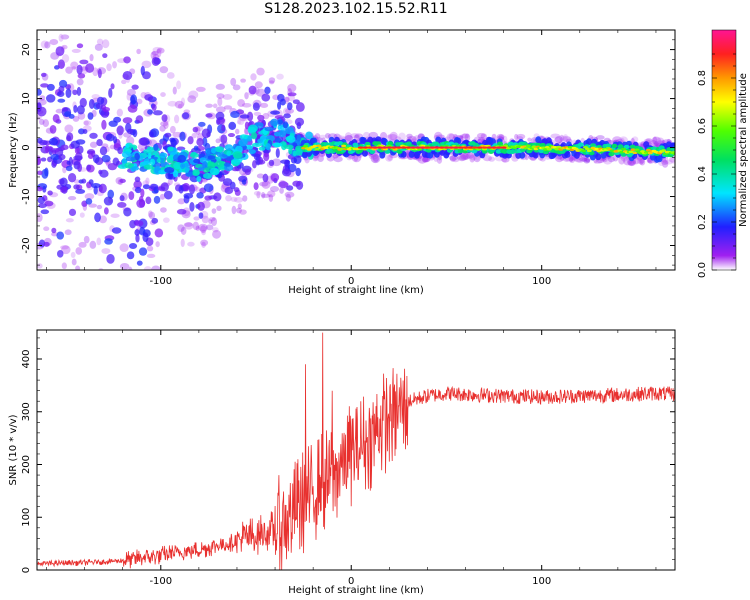  Describe the element at coordinates (743, 150) in the screenshot. I see `colorbar-label: Normalized spectral amplitude` at that location.